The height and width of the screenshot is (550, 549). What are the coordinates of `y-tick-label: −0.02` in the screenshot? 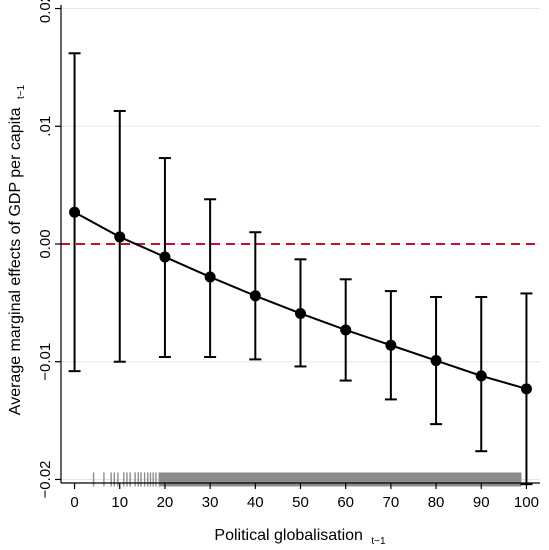 It's located at (45, 479).